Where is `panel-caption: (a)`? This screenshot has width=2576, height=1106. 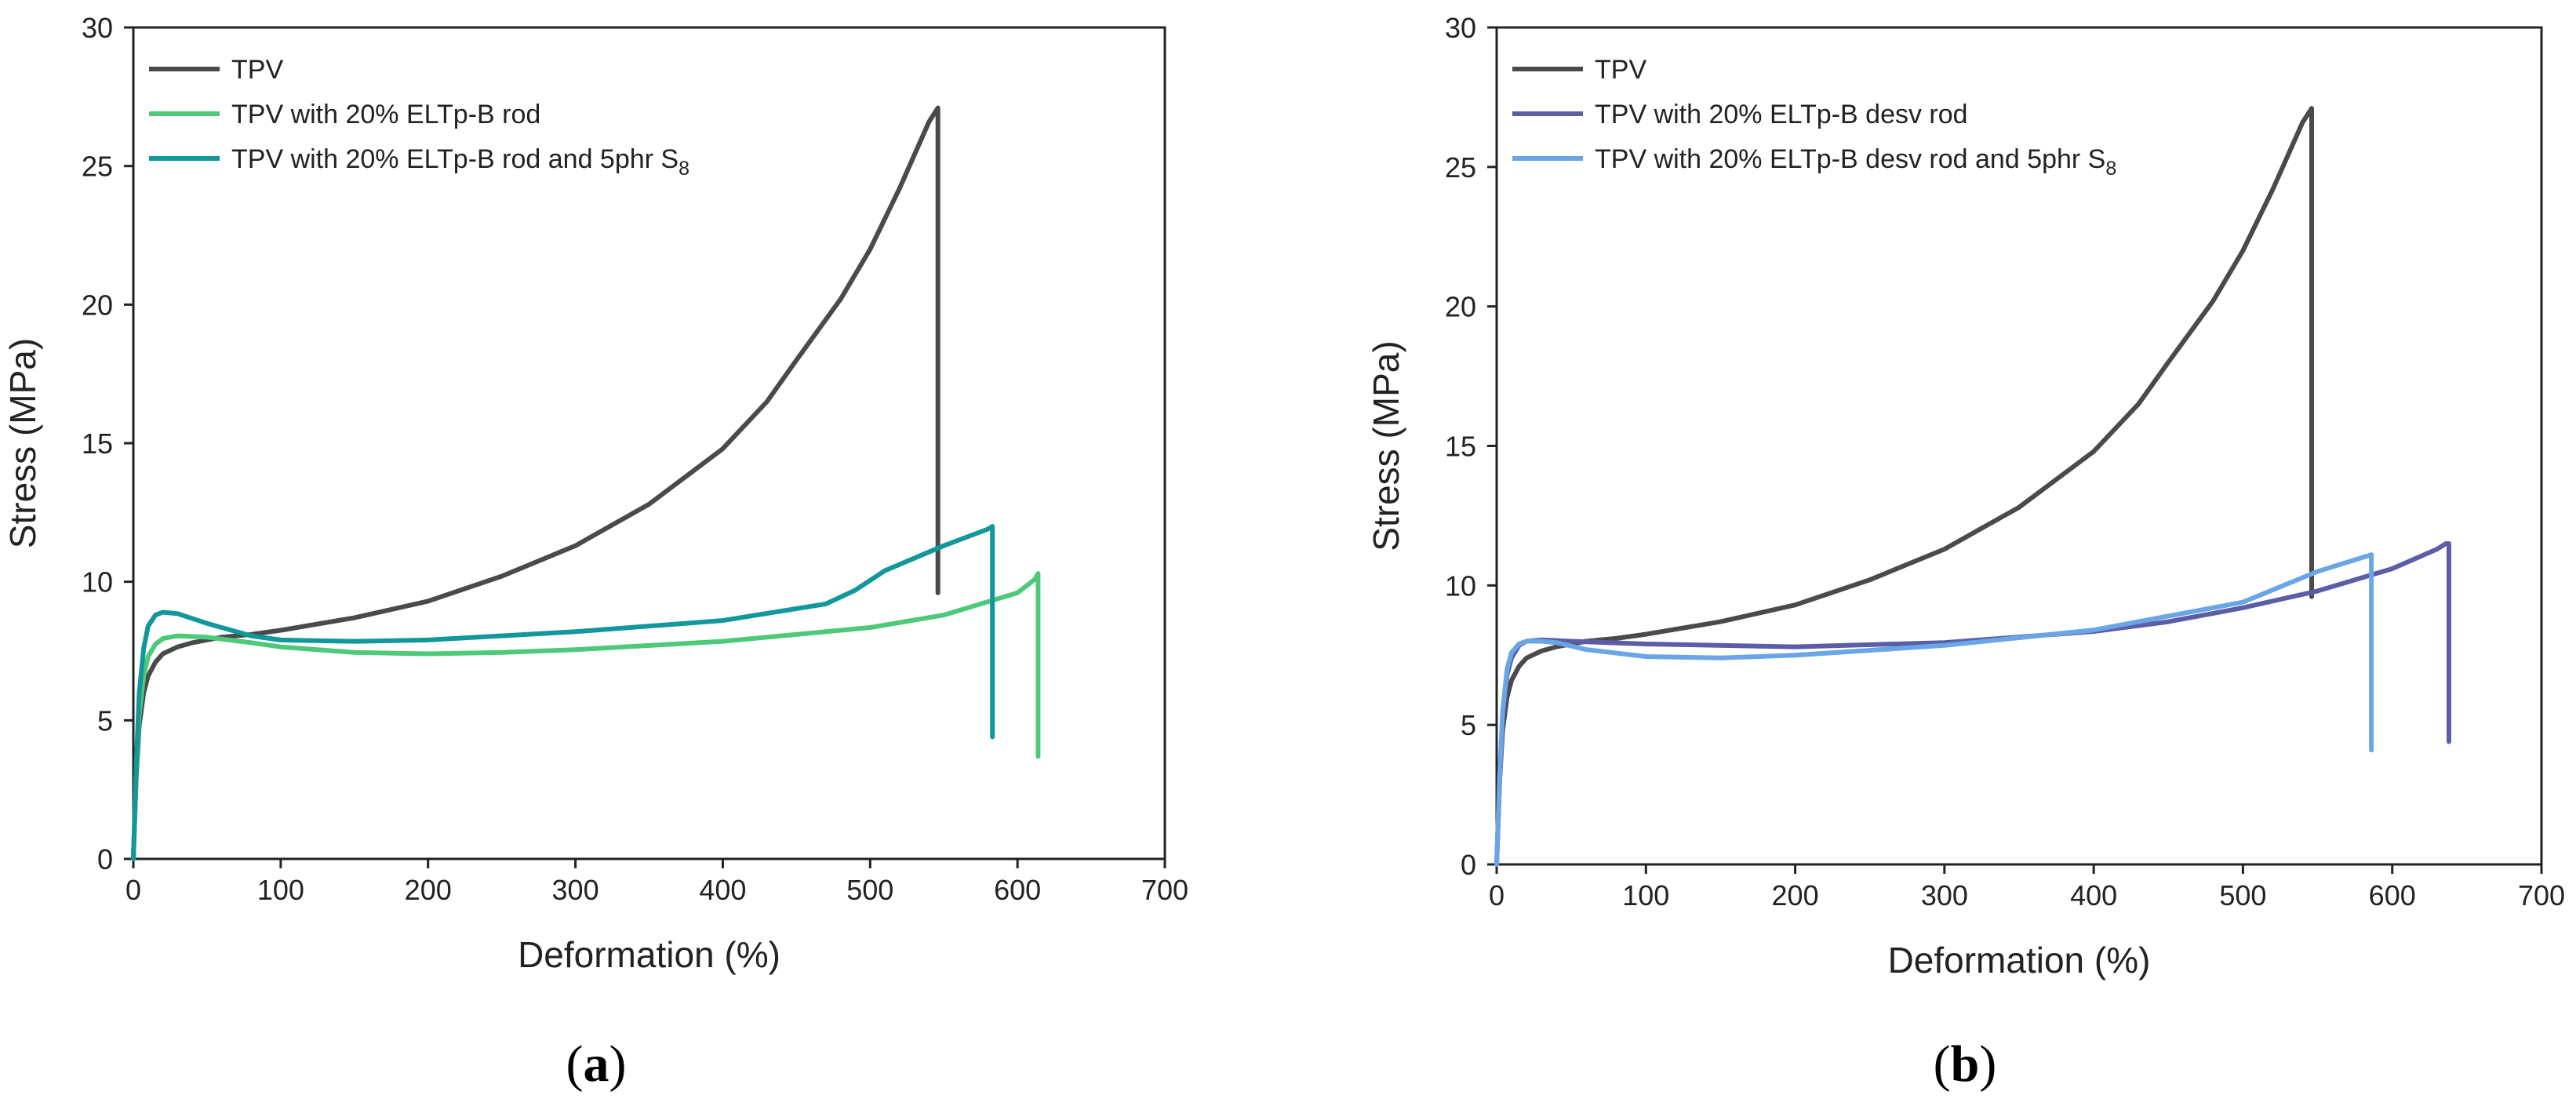
panel-caption: (a) is located at coordinates (596, 1064).